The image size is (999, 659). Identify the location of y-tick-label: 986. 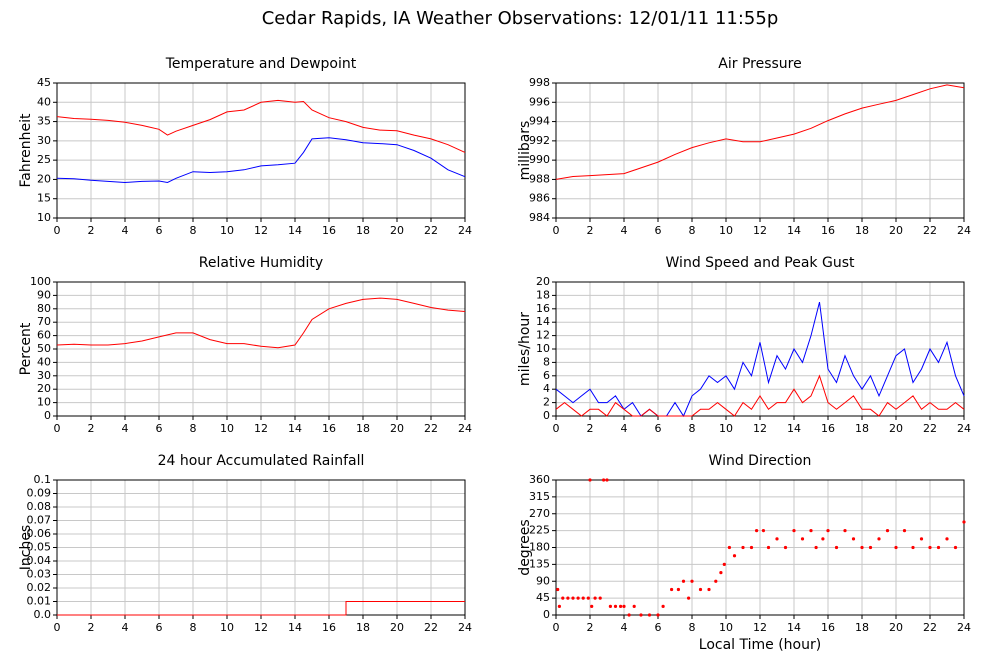
(539, 198).